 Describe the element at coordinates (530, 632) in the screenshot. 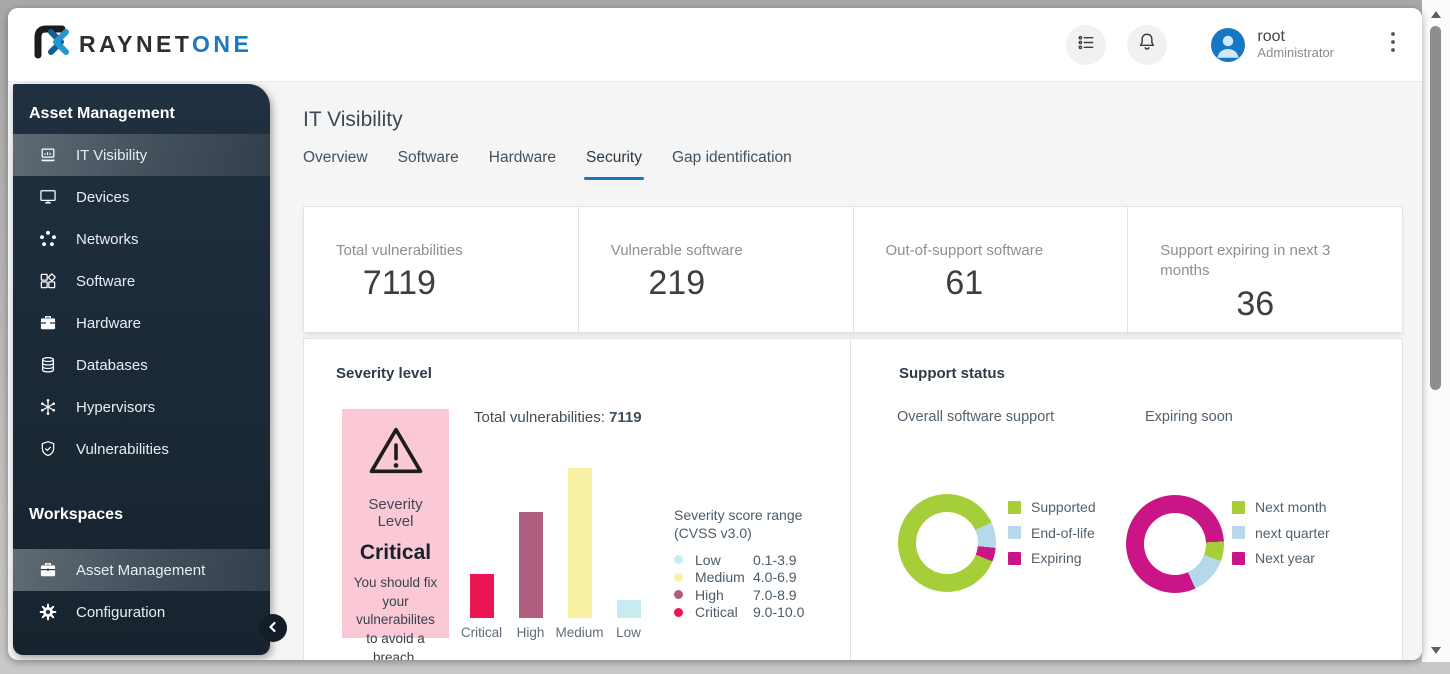

I see `bar-x-label: High` at that location.